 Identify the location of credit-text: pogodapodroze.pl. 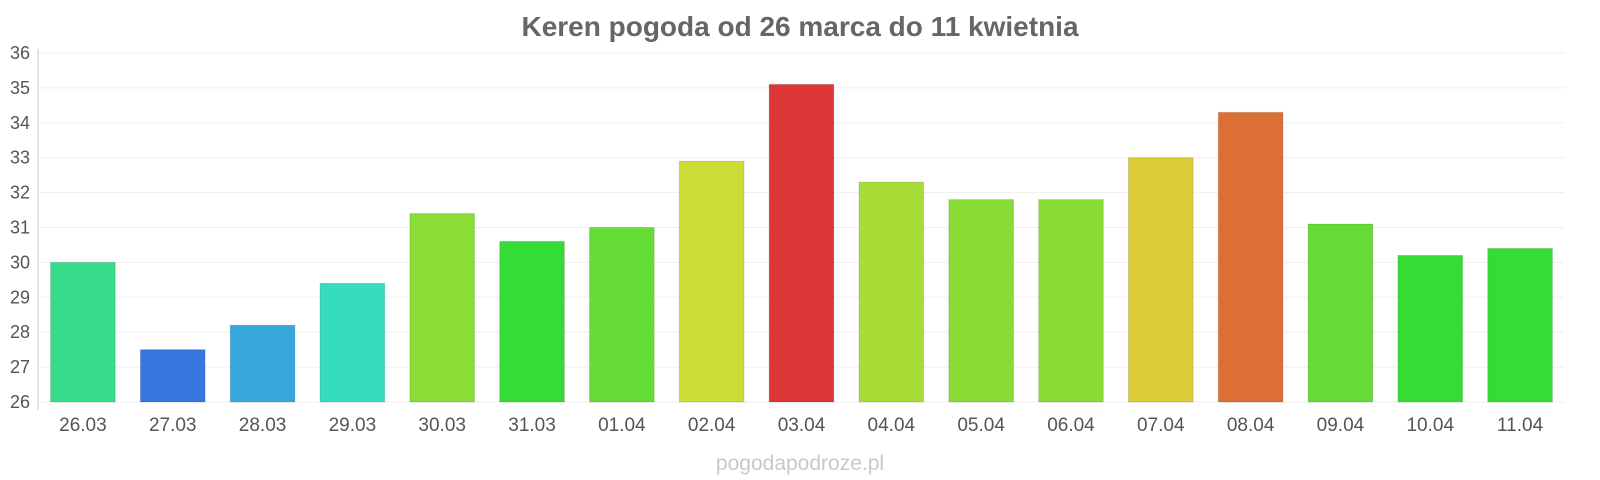
(800, 463).